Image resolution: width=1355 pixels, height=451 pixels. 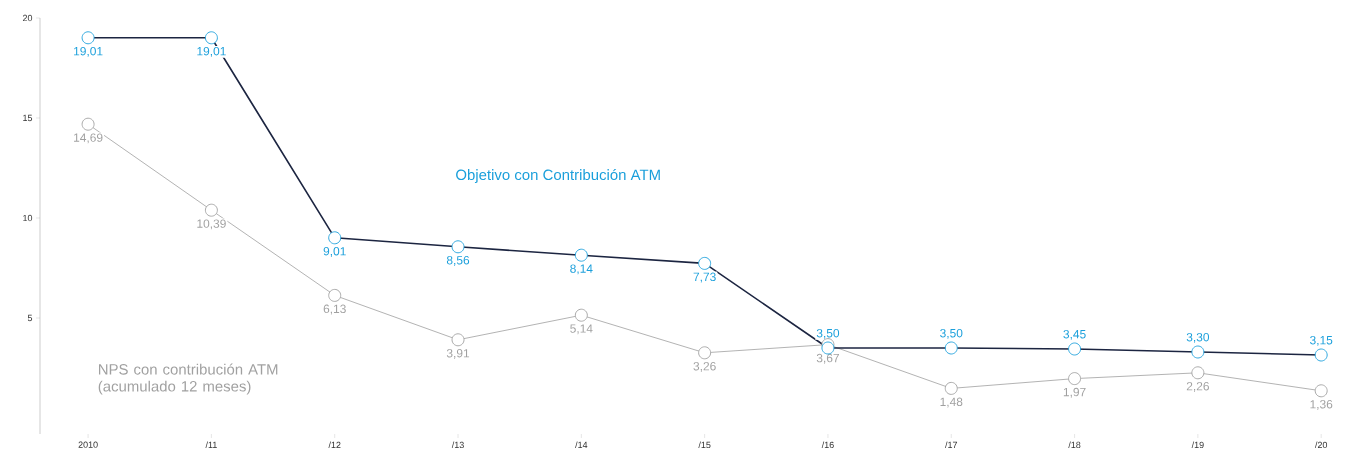 I want to click on text: Objetivo con Contribución ATM, so click(x=558, y=176).